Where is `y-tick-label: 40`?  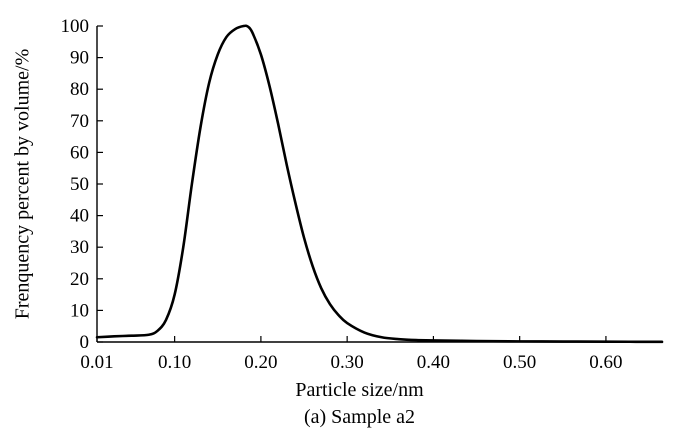
y-tick-label: 40 is located at coordinates (79, 216).